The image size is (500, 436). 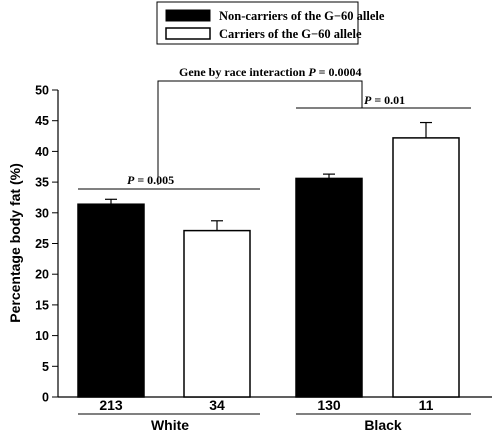 What do you see at coordinates (111, 405) in the screenshot?
I see `n-label-0-0: 213` at bounding box center [111, 405].